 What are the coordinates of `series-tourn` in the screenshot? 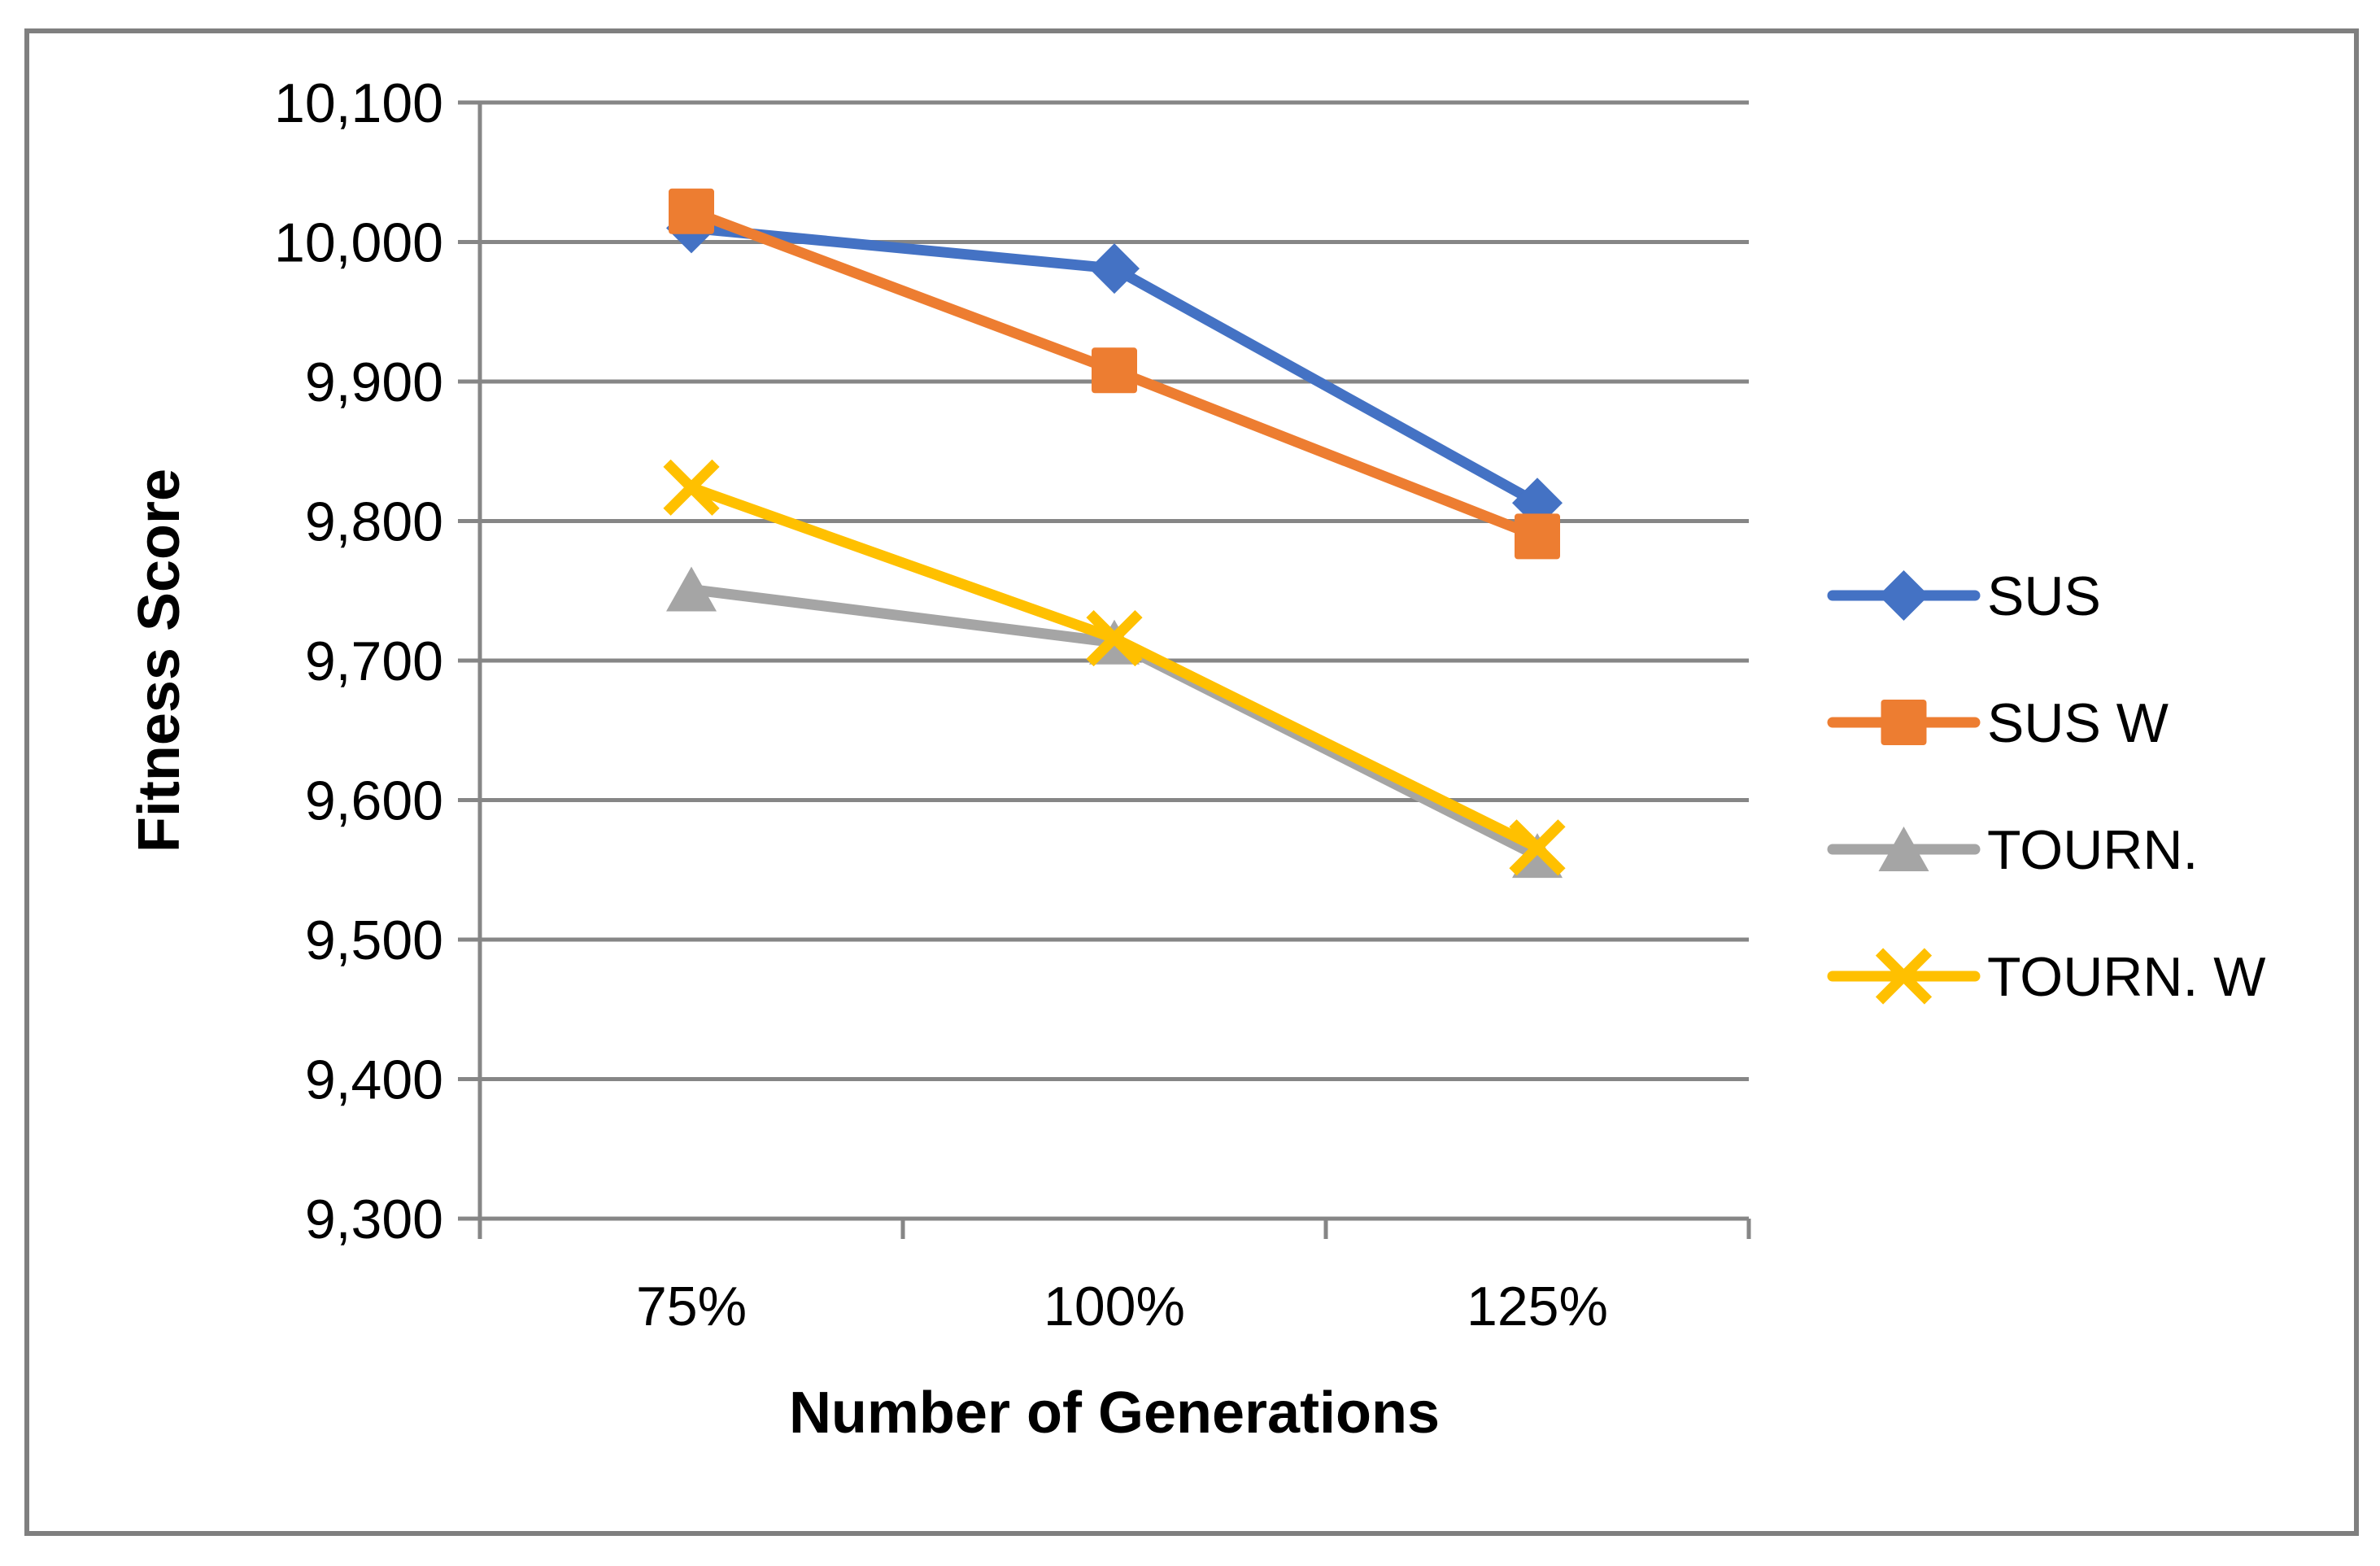 It's located at (1114, 722).